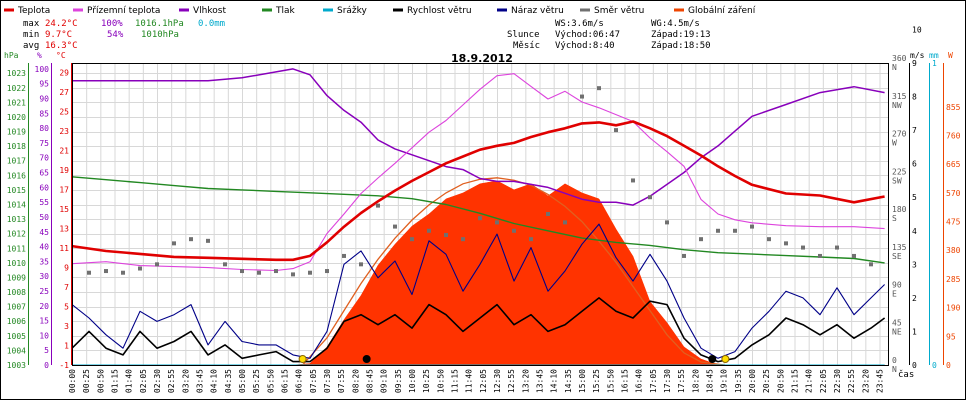  What do you see at coordinates (511, 381) in the screenshot?
I see `x-tick-label: 12:55` at bounding box center [511, 381].